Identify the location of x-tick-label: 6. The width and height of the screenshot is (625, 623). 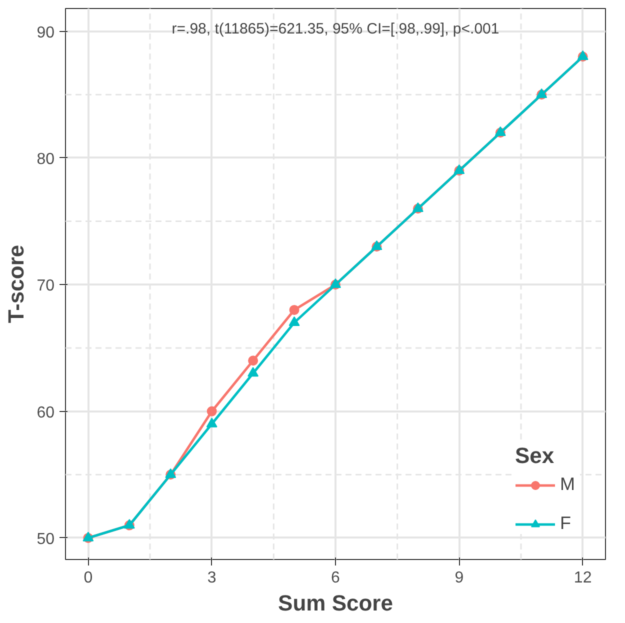
(335, 578).